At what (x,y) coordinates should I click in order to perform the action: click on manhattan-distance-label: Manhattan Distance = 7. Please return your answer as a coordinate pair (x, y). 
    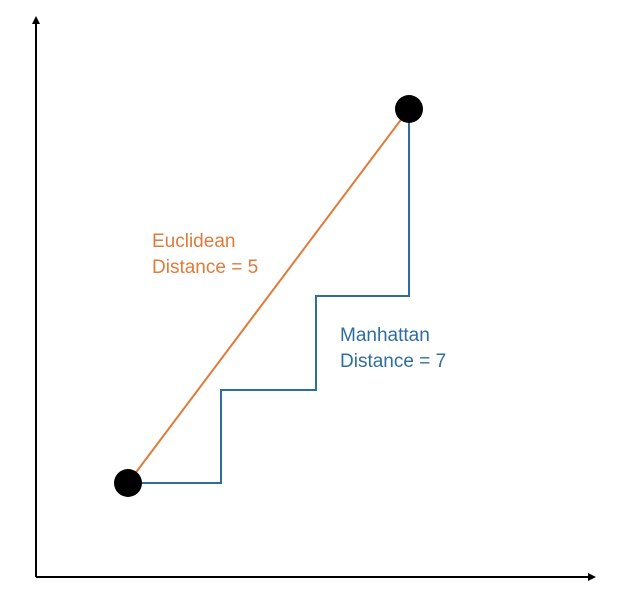
    Looking at the image, I should click on (393, 349).